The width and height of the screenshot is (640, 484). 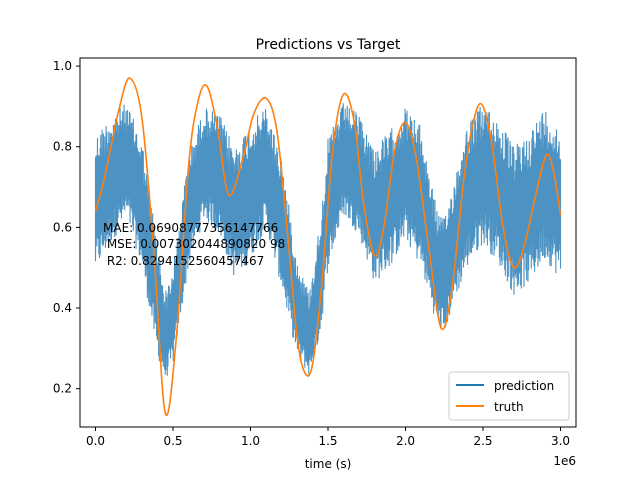 What do you see at coordinates (250, 441) in the screenshot?
I see `x-tick-label: 1.0` at bounding box center [250, 441].